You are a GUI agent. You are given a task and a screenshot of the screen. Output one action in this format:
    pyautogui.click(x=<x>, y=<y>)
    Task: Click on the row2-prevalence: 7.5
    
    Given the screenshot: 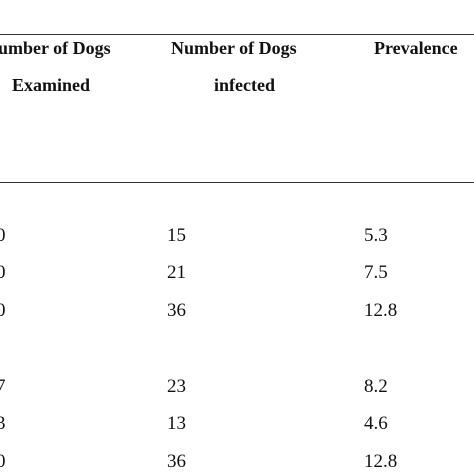 What is the action you would take?
    pyautogui.click(x=376, y=272)
    